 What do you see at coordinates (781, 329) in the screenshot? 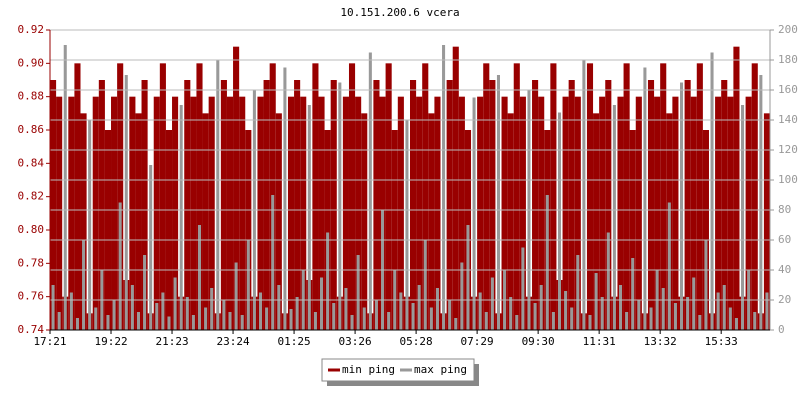
I see `y2-tick-label: 0` at bounding box center [781, 329].